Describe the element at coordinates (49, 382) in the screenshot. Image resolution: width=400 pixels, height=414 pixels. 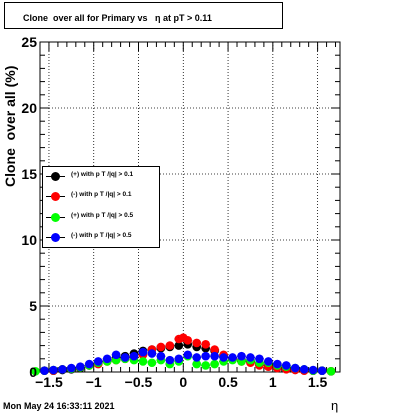
I see `x-tick-label: −1.5` at that location.